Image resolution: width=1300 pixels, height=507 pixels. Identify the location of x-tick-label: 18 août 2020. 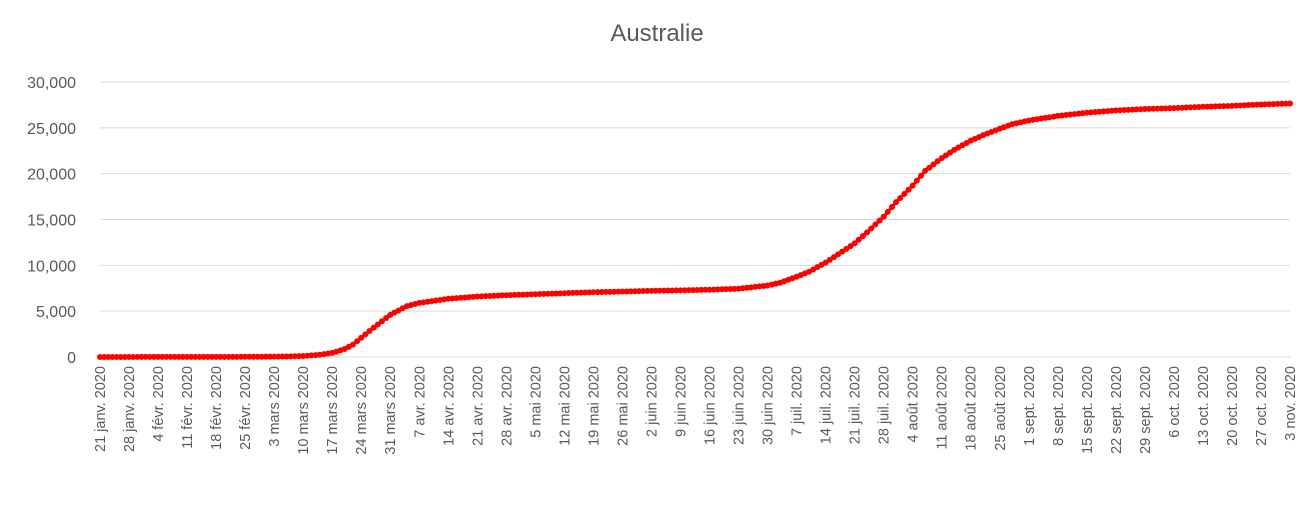
(972, 408).